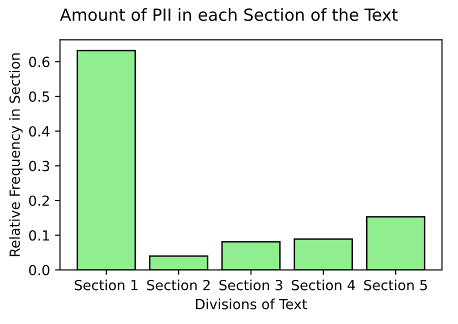 The image size is (458, 324). I want to click on y-axis-title: Relative Frequency in Section, so click(16, 154).